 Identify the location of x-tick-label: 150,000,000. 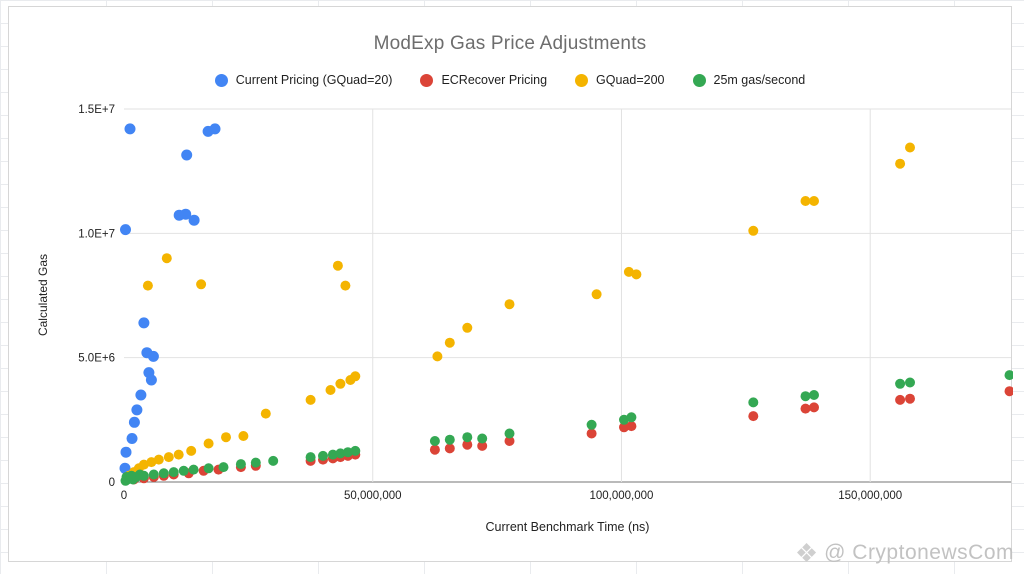
(870, 496).